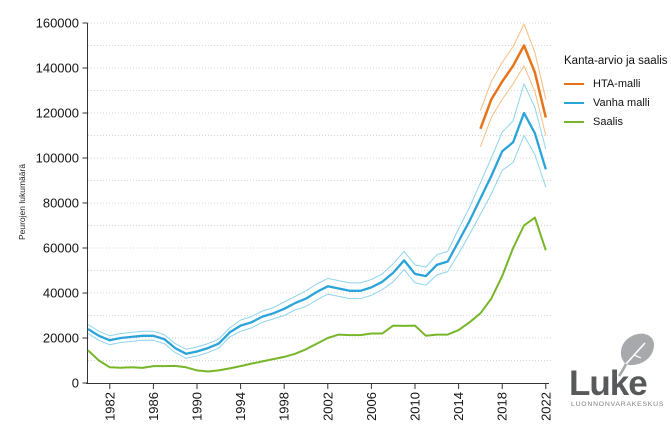 This screenshot has width=671, height=431. What do you see at coordinates (197, 406) in the screenshot?
I see `x-tick-label: 1990` at bounding box center [197, 406].